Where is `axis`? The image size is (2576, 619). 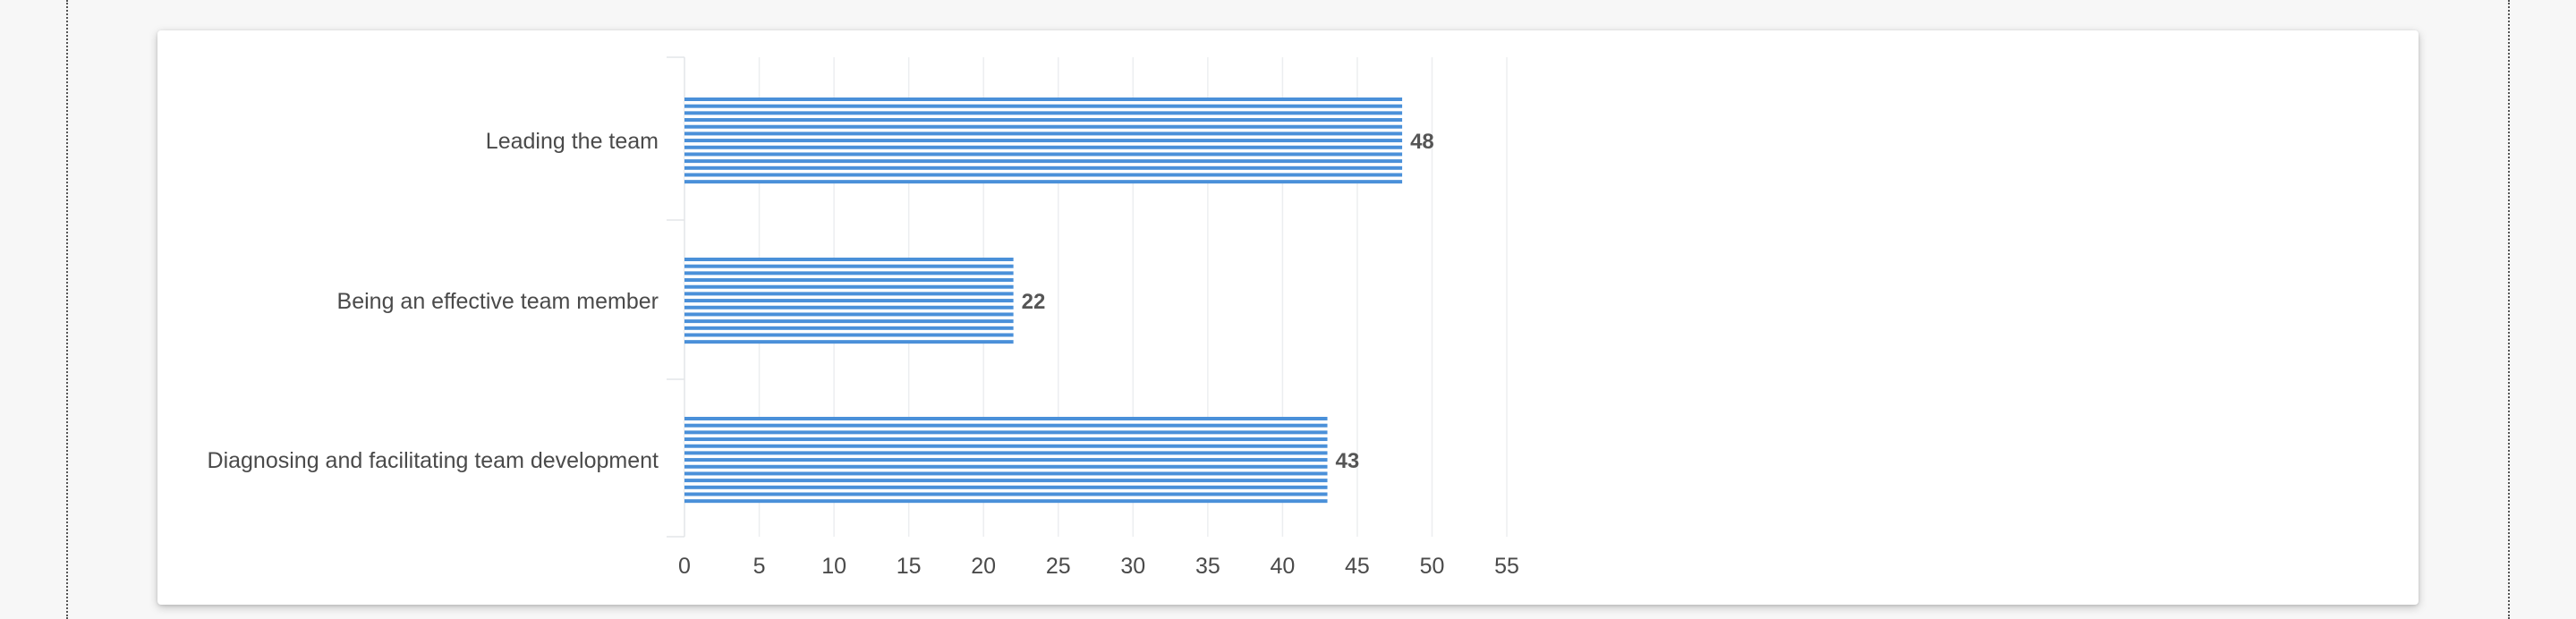 axis is located at coordinates (676, 297).